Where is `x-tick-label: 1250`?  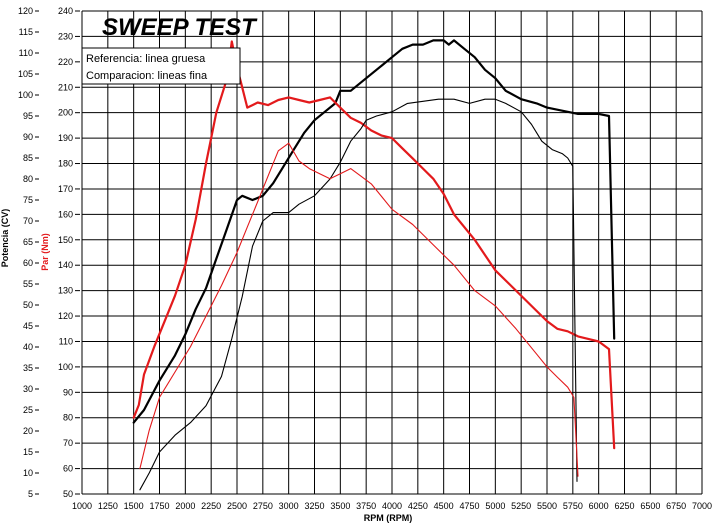
x-tick-label: 1250 is located at coordinates (108, 506).